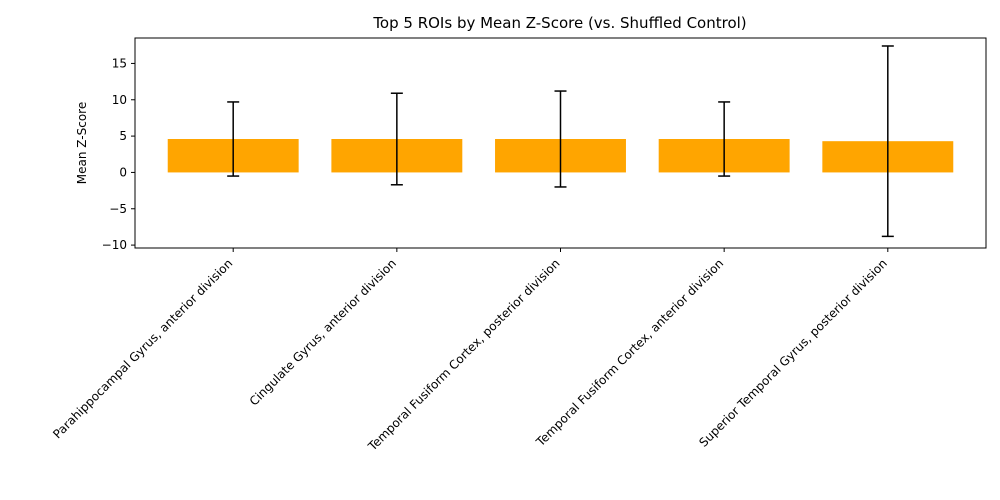 The height and width of the screenshot is (500, 1000). Describe the element at coordinates (119, 63) in the screenshot. I see `y-tick-label: 15` at that location.